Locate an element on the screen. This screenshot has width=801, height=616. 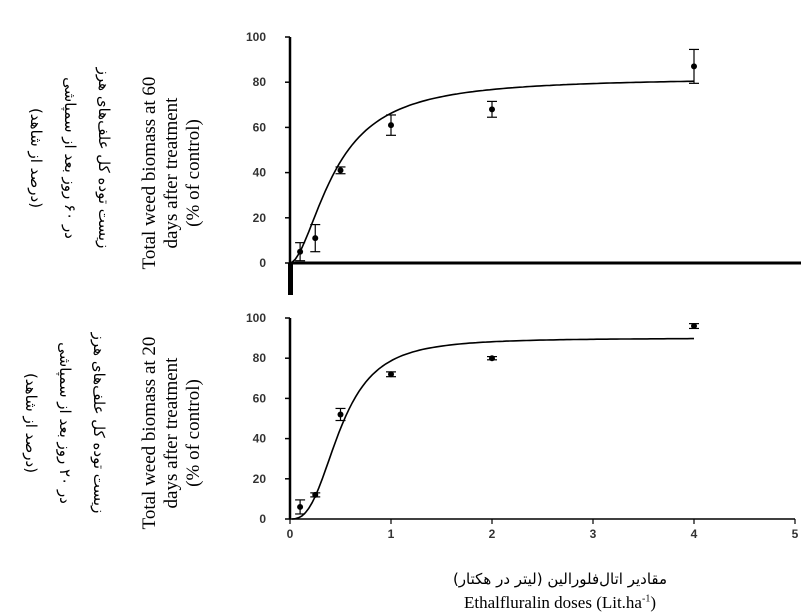
bottom-xtick-label: 0 is located at coordinates (290, 534).